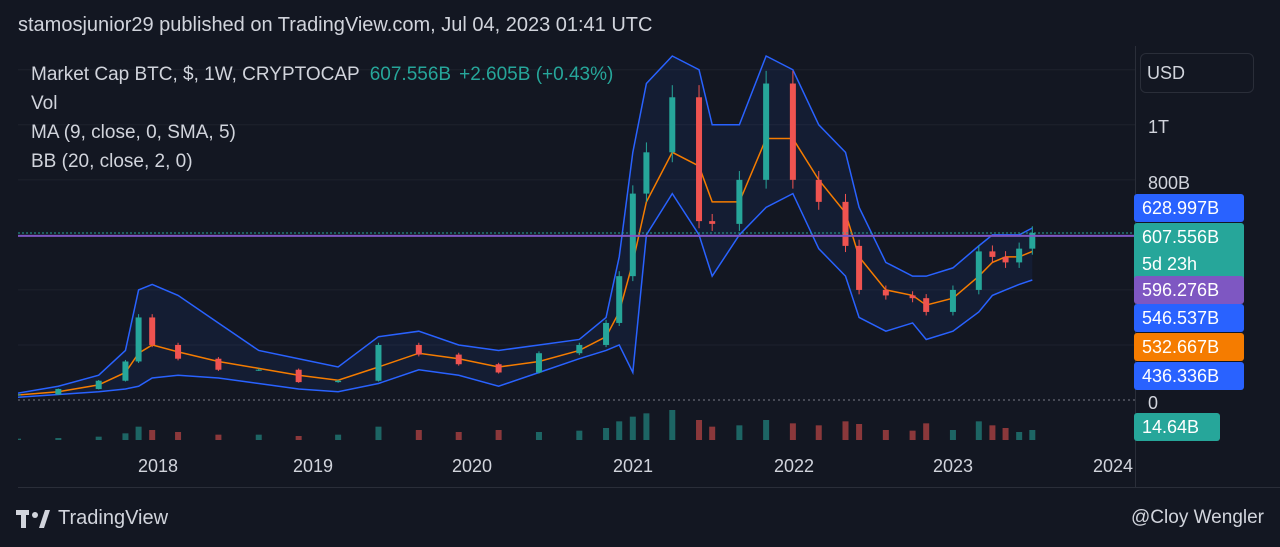 The image size is (1280, 547). What do you see at coordinates (1189, 252) in the screenshot?
I see `last-price-tag: 607.556B 5d 23h` at bounding box center [1189, 252].